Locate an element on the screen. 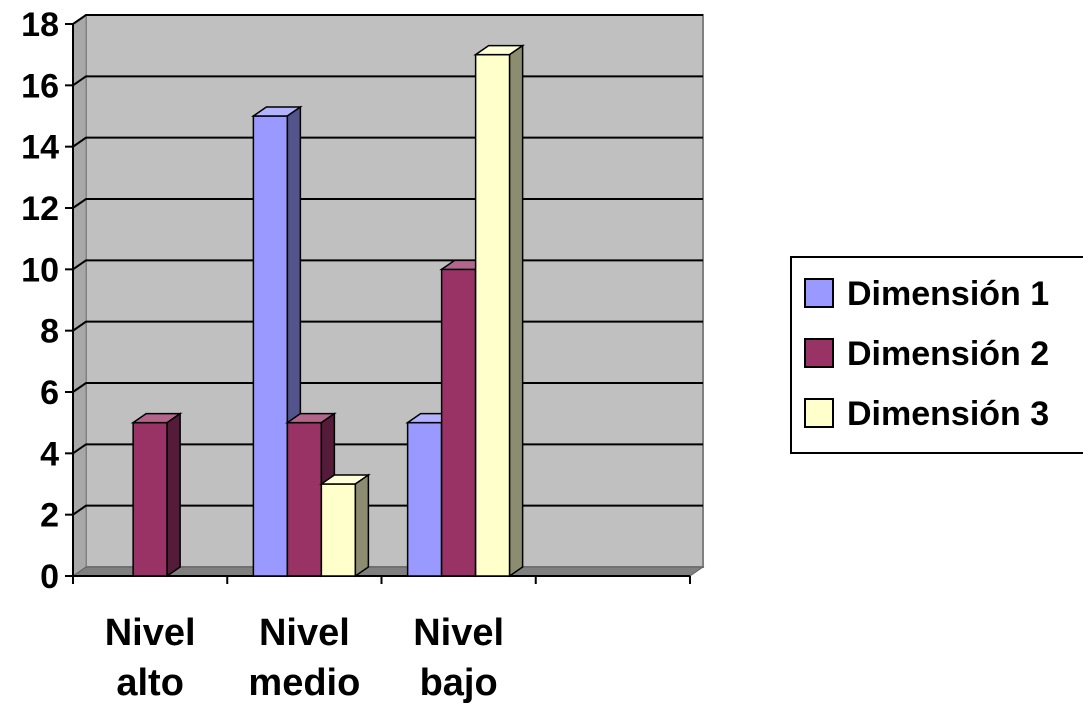 Image resolution: width=1083 pixels, height=706 pixels. y-tick-label: 8 is located at coordinates (49, 332).